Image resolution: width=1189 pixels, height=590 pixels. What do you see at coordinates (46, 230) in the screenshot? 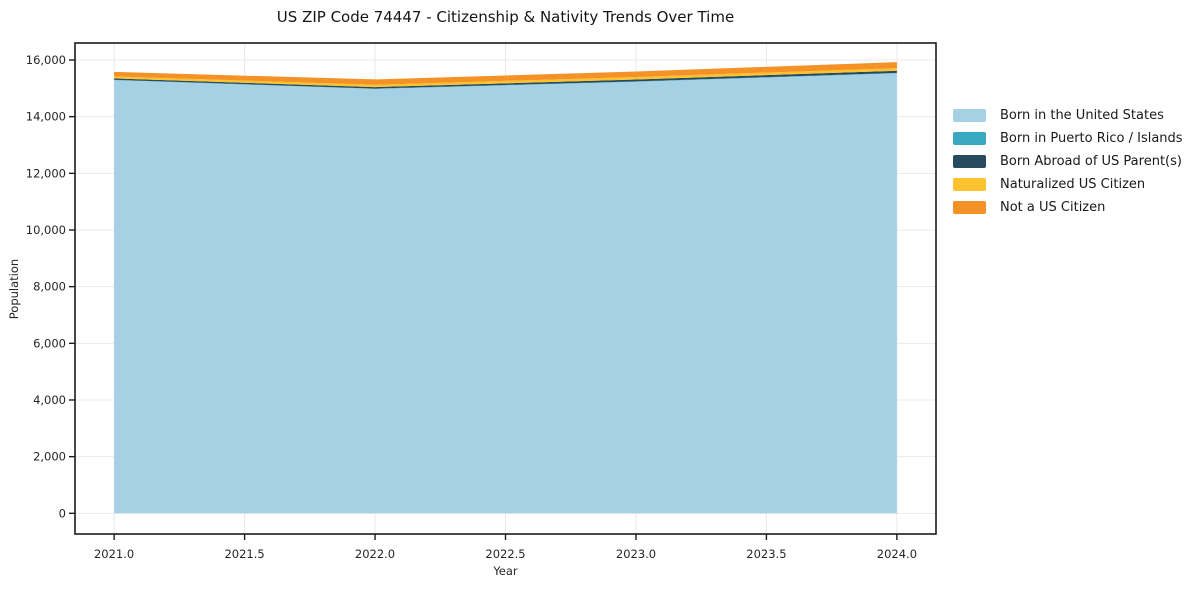
I see `y-tick-label: 10,000` at bounding box center [46, 230].